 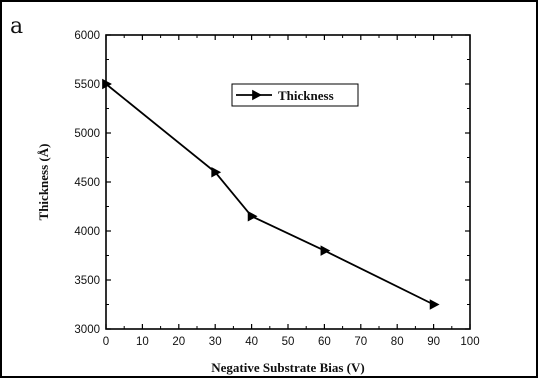 I want to click on y-tick-label: 3000, so click(x=87, y=330).